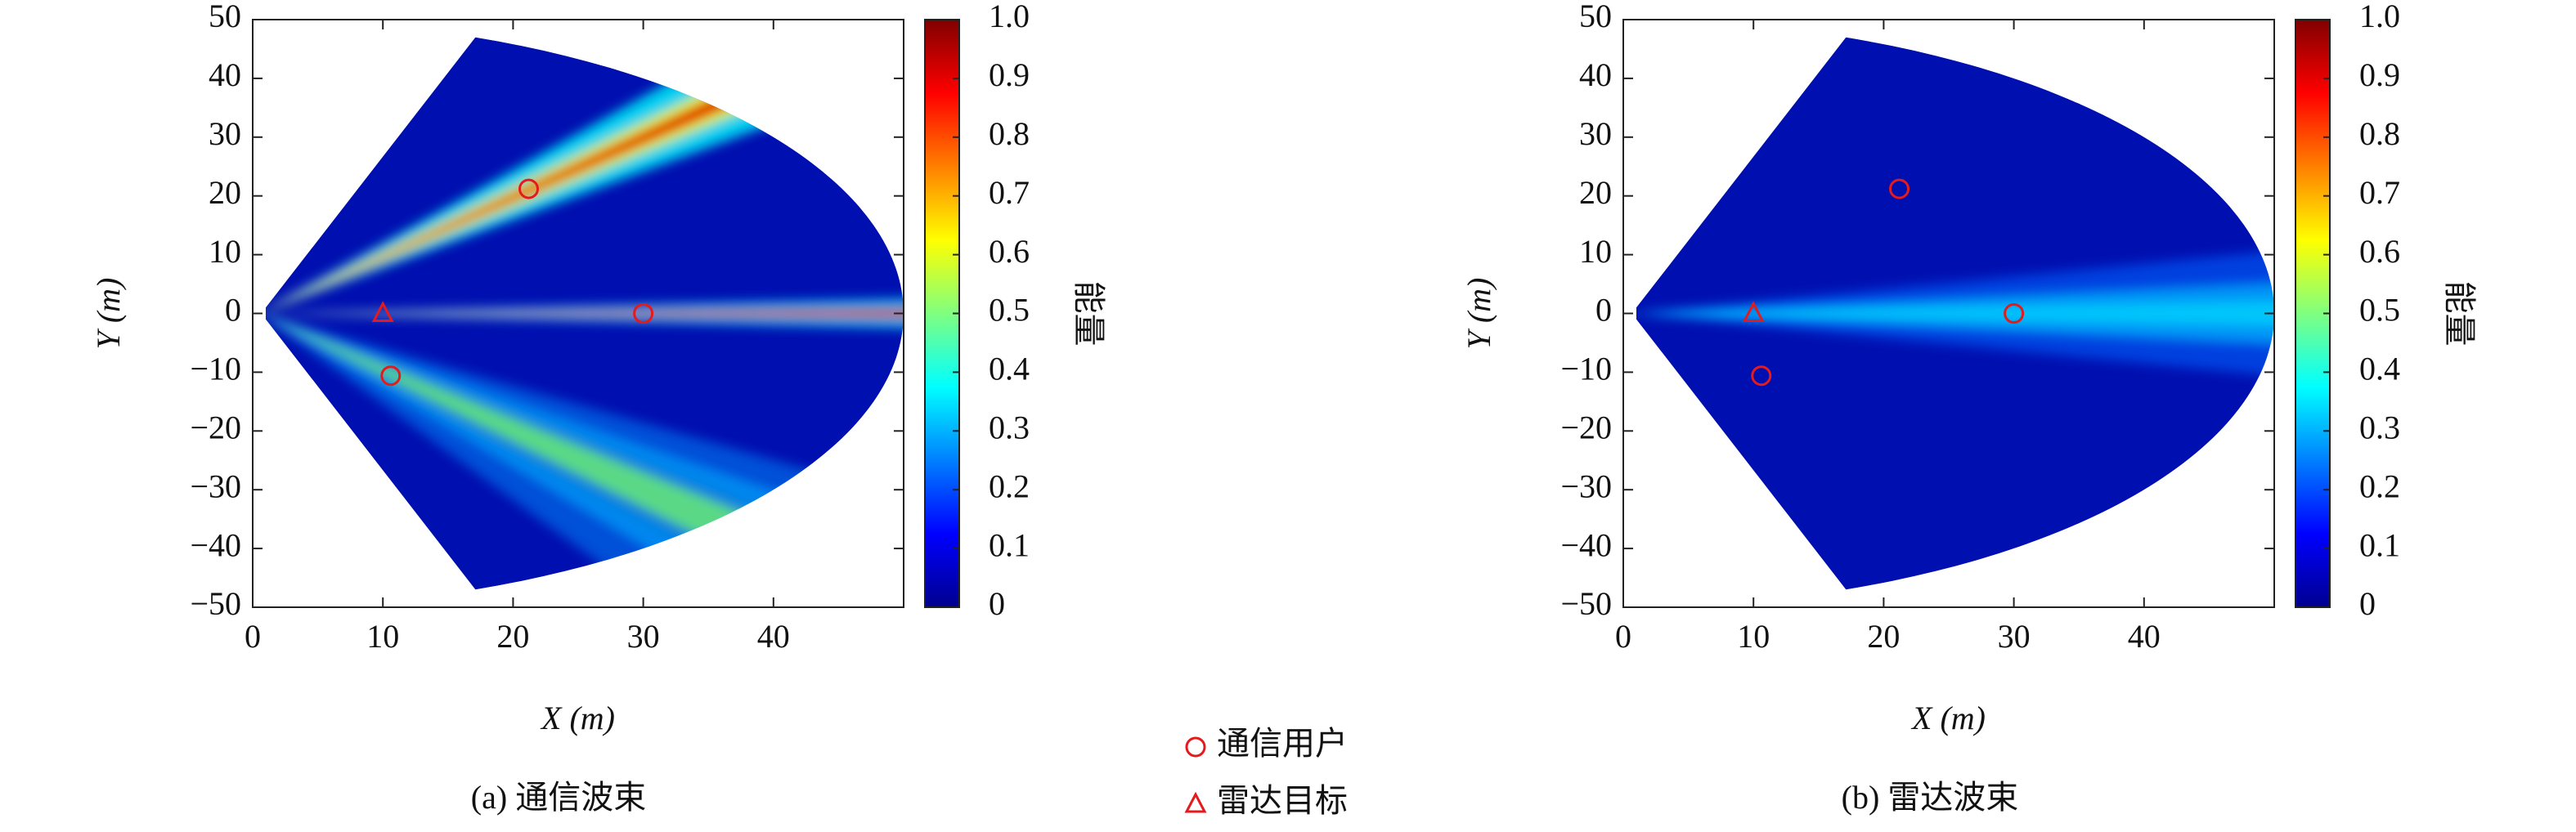 Image resolution: width=2576 pixels, height=832 pixels. Describe the element at coordinates (1282, 800) in the screenshot. I see `legend-label: 雷达目标` at that location.